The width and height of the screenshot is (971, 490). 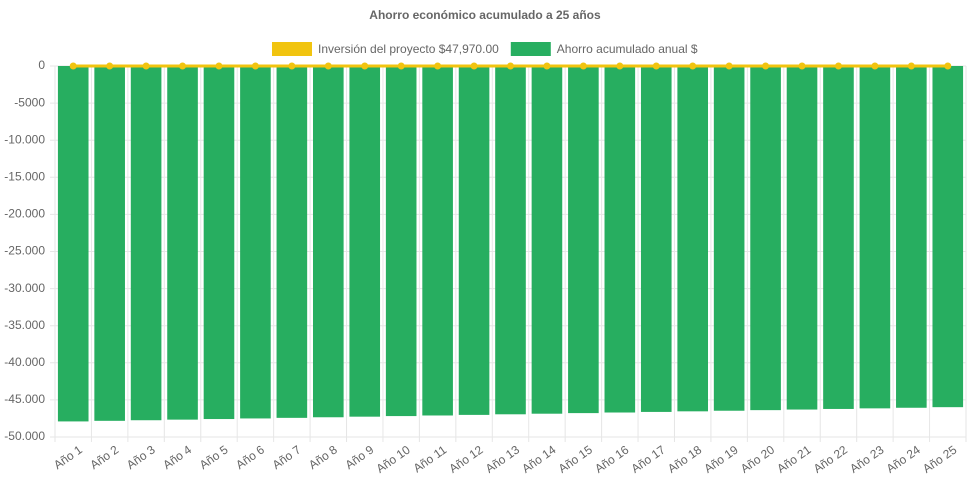 What do you see at coordinates (360, 457) in the screenshot?
I see `x-tick-label: Año 9` at bounding box center [360, 457].